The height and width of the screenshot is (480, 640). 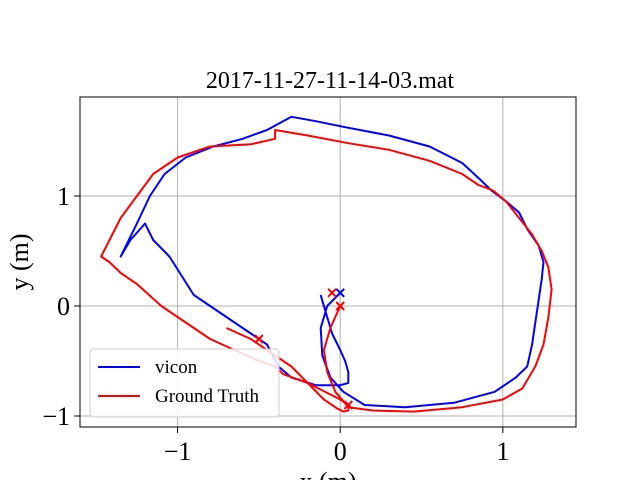 What do you see at coordinates (327, 473) in the screenshot?
I see `x-axis-label: x (m)` at bounding box center [327, 473].